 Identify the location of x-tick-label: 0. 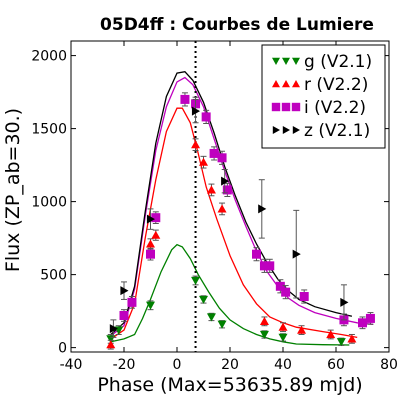
(177, 365).